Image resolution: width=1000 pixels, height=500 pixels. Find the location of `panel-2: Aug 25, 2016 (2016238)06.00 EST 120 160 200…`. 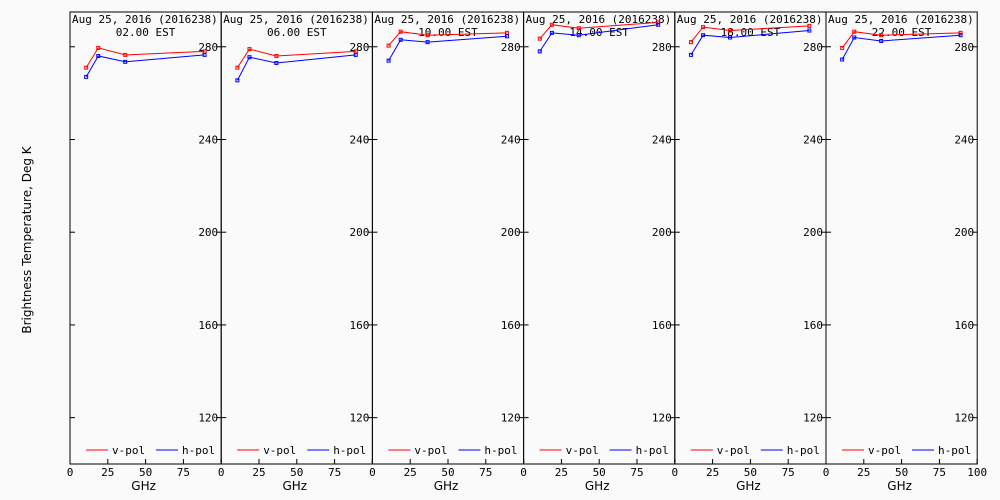

panel-2: Aug 25, 2016 (2016238)06.00 EST 120 160 200… is located at coordinates (295, 252).